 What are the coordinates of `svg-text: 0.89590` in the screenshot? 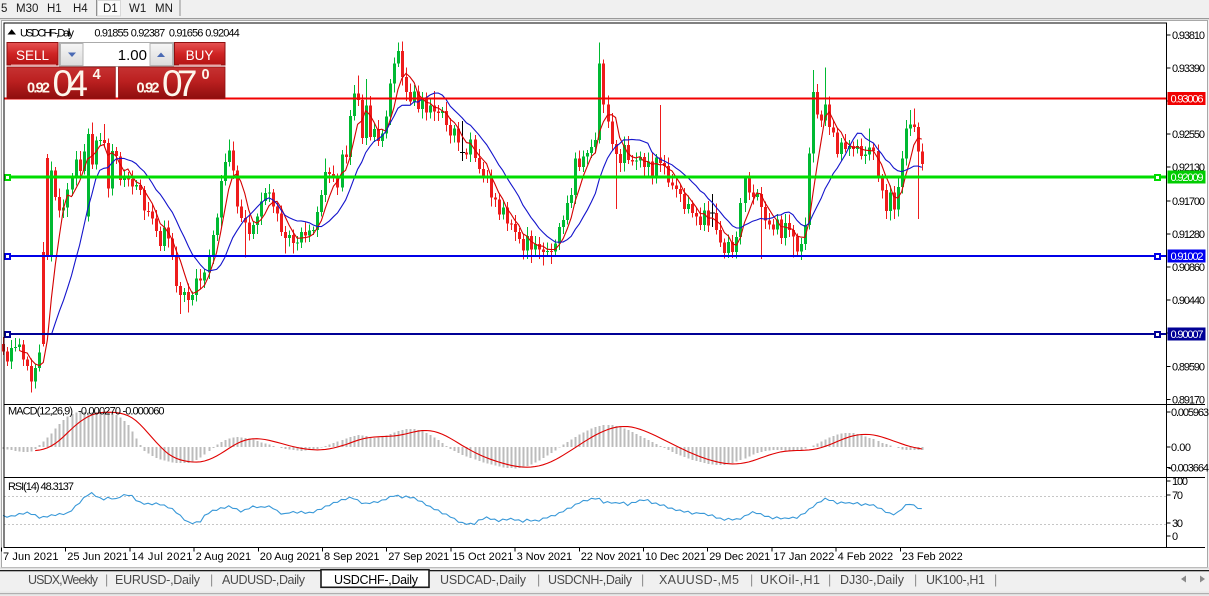 It's located at (1188, 368).